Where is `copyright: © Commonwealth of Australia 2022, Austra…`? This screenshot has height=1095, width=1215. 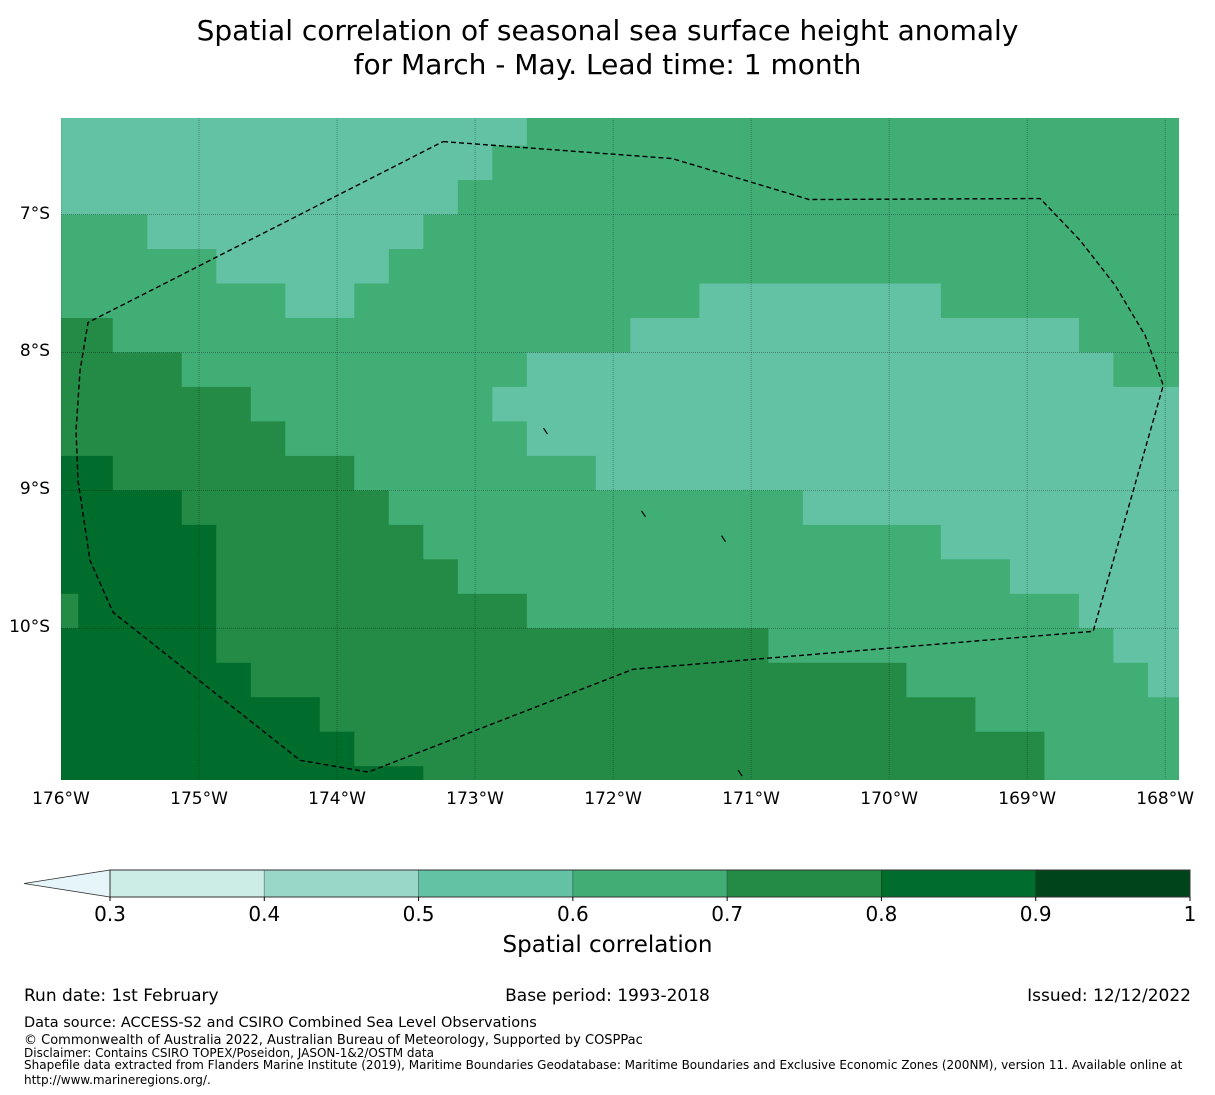 copyright: © Commonwealth of Australia 2022, Austra… is located at coordinates (333, 1040).